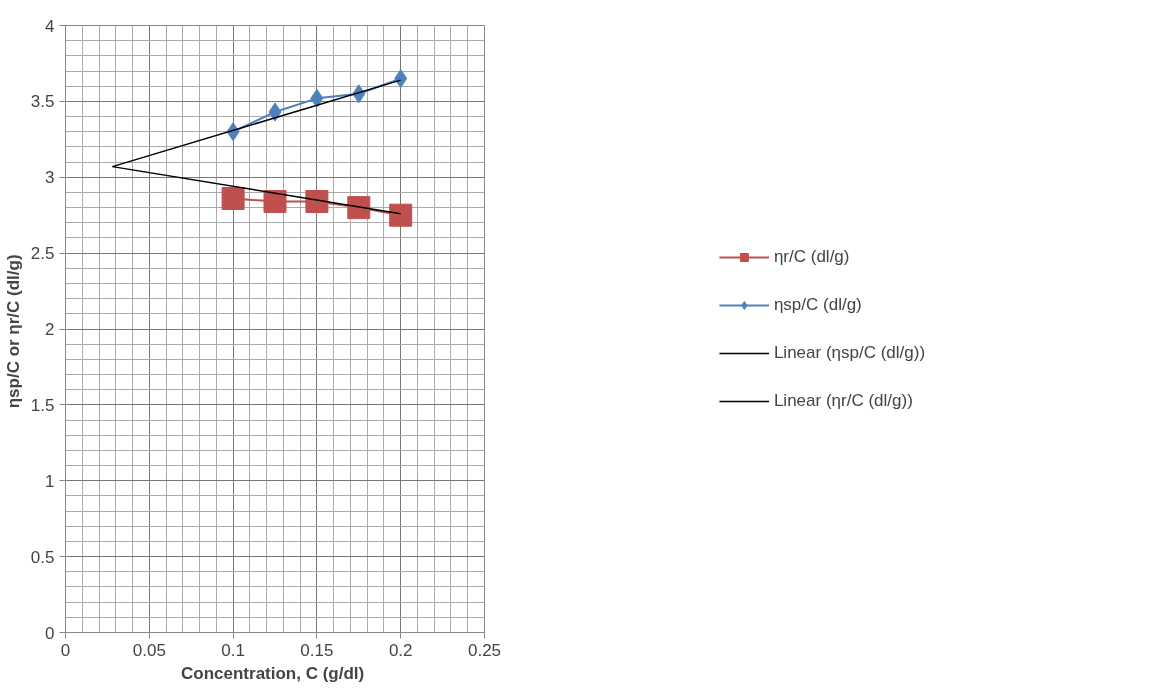  Describe the element at coordinates (149, 650) in the screenshot. I see `x-tick-label: 0.05` at that location.